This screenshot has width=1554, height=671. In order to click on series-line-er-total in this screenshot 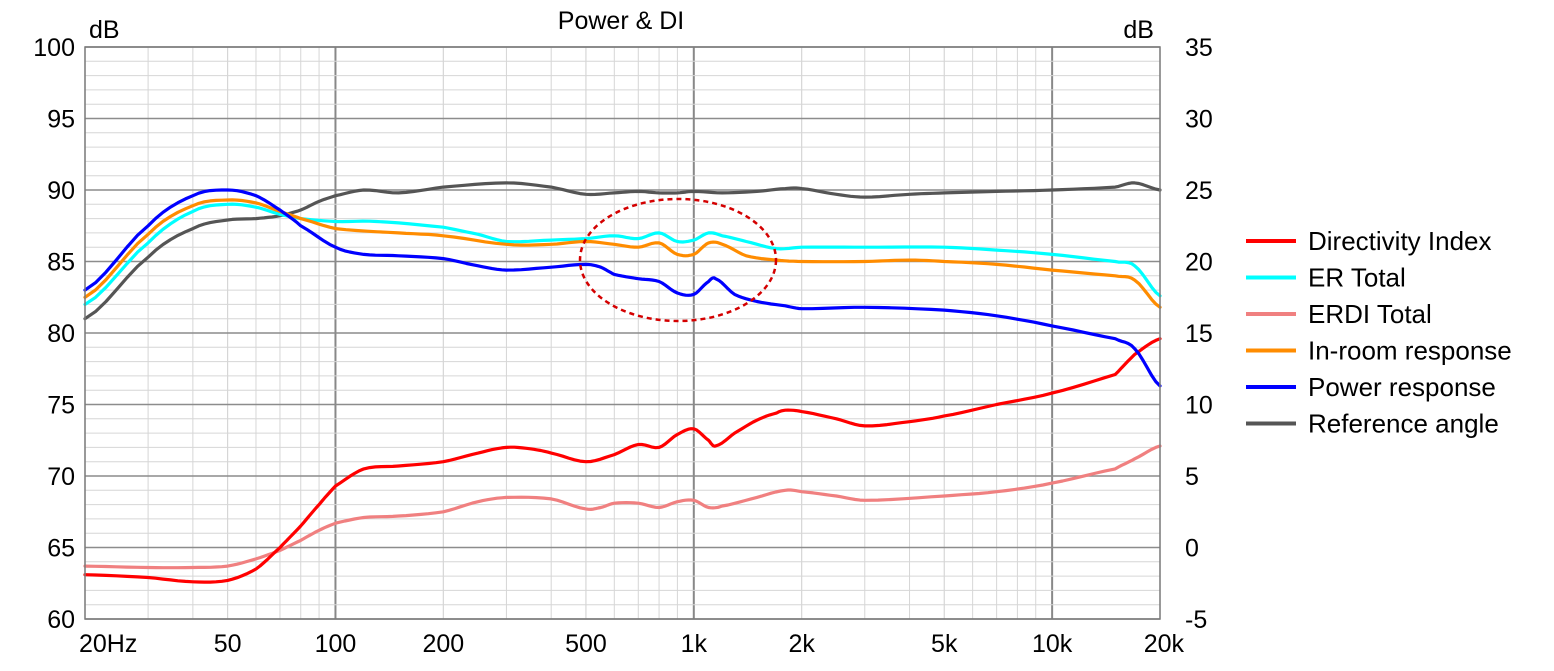, I will do `click(622, 254)`.